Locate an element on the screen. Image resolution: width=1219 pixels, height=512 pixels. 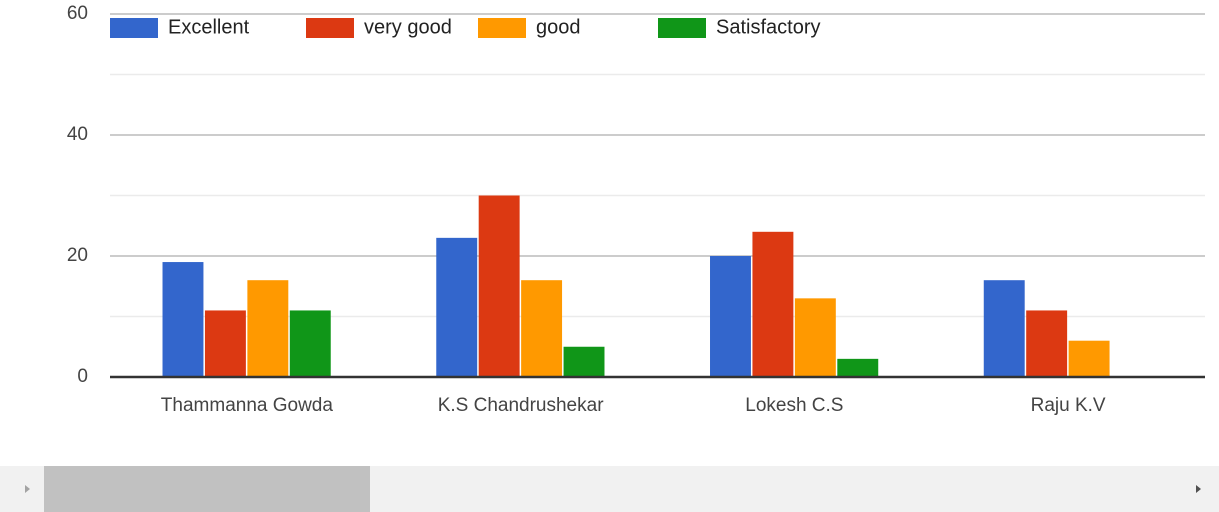
x-tick-label: Thammanna Gowda is located at coordinates (247, 405).